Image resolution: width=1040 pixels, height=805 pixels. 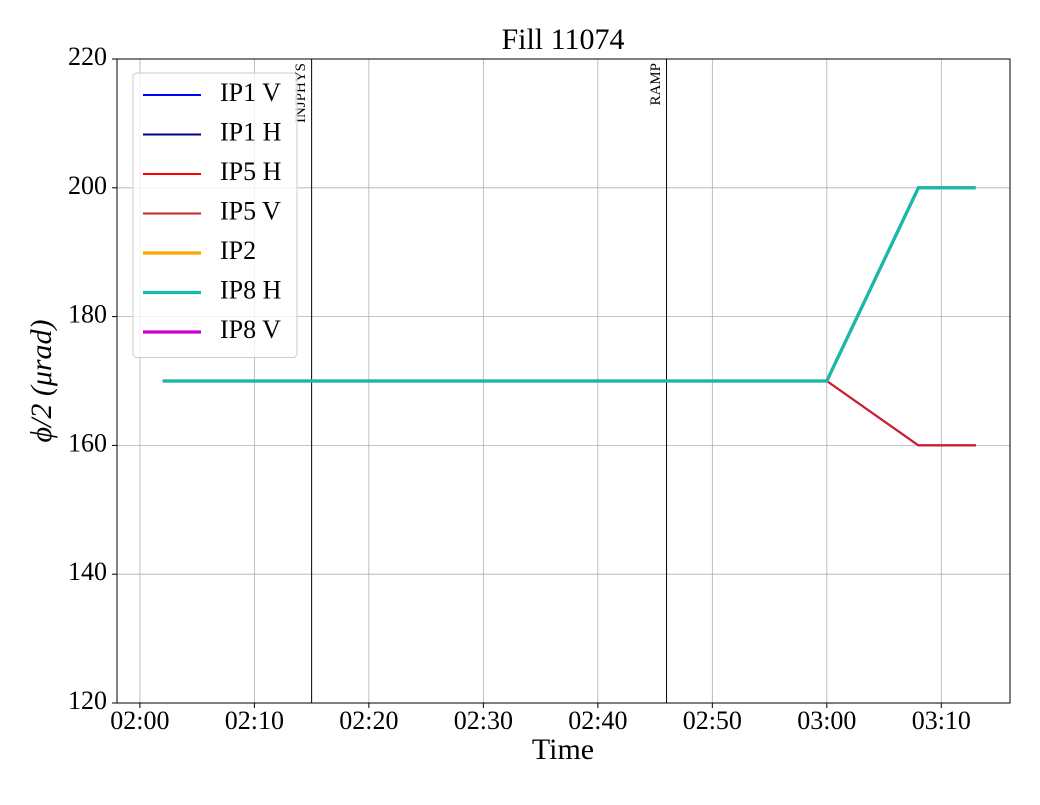 What do you see at coordinates (597, 720) in the screenshot?
I see `x-tick-label: 02:40` at bounding box center [597, 720].